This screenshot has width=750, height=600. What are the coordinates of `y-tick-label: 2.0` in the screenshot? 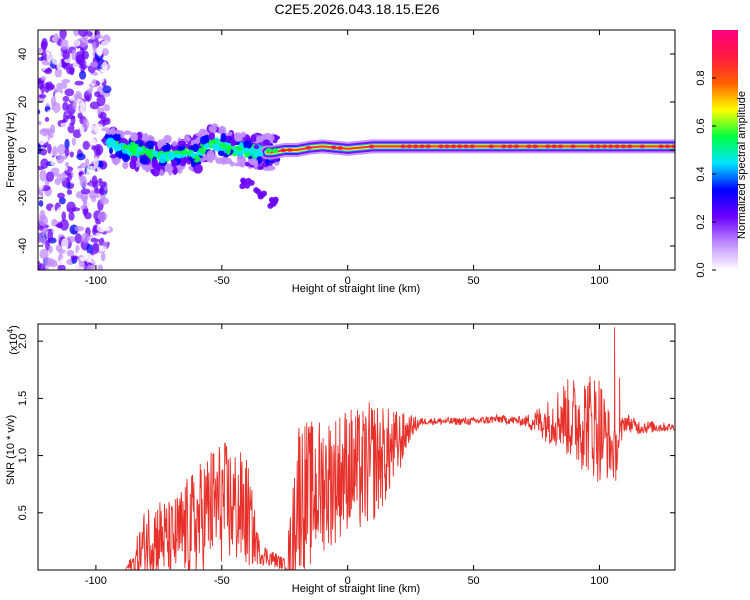 It's located at (23, 341).